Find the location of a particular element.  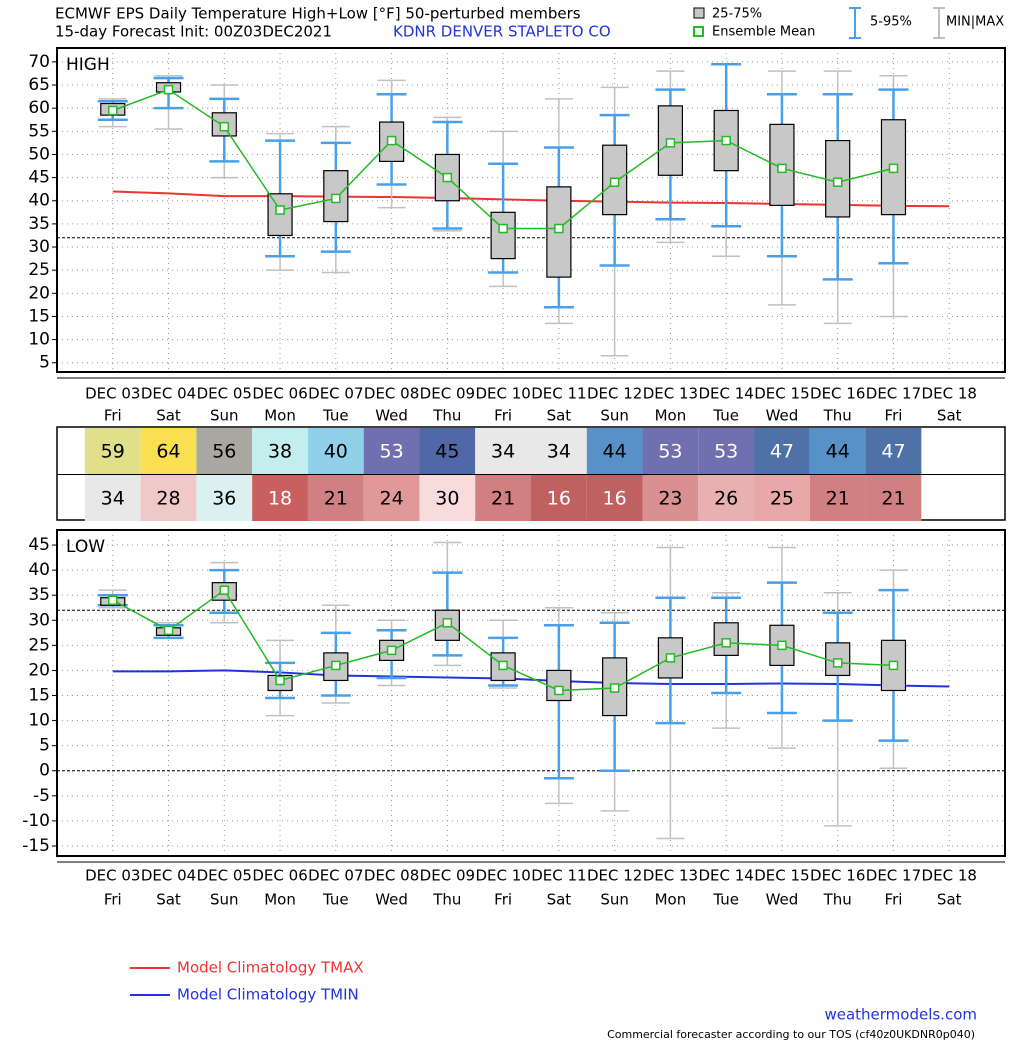

table-value: 16 is located at coordinates (615, 499).